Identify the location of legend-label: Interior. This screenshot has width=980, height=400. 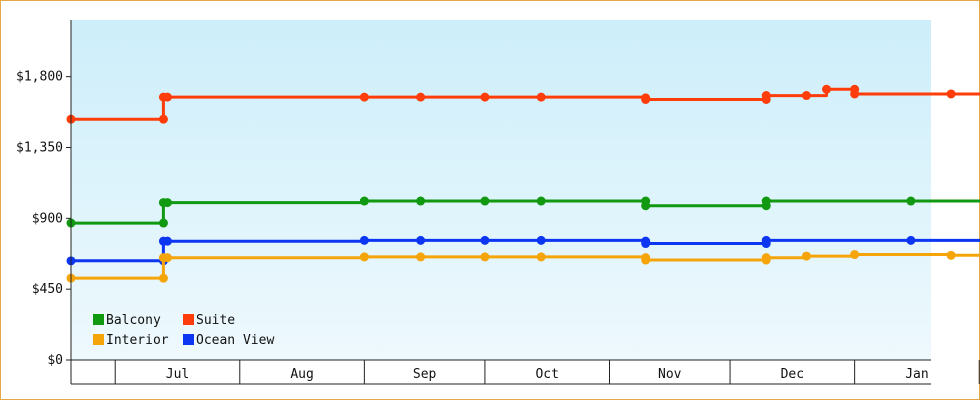
(137, 340).